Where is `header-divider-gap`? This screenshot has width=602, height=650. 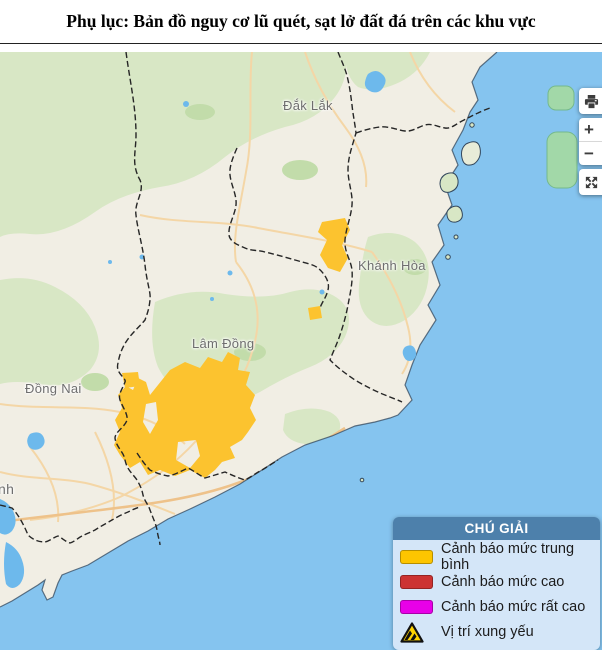 header-divider-gap is located at coordinates (301, 48).